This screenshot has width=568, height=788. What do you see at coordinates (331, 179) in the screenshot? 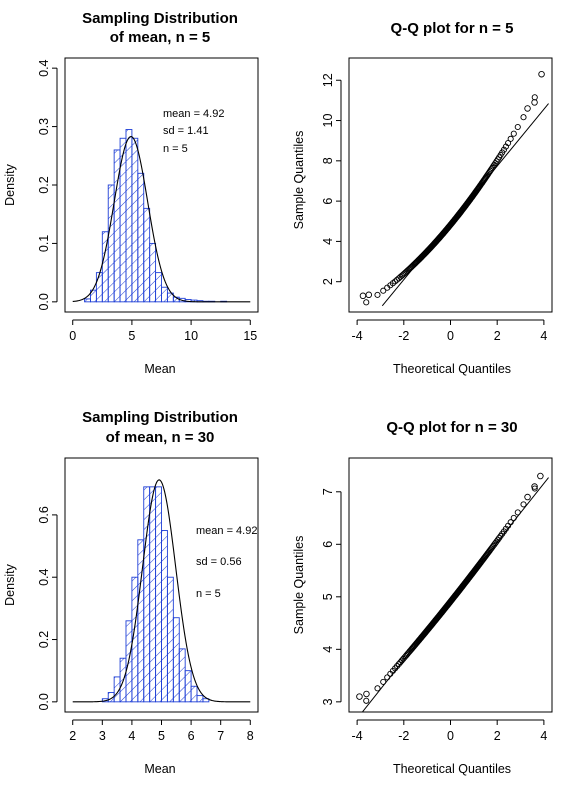
I see `y-axis: 2 4 6 8 10 12` at bounding box center [331, 179].